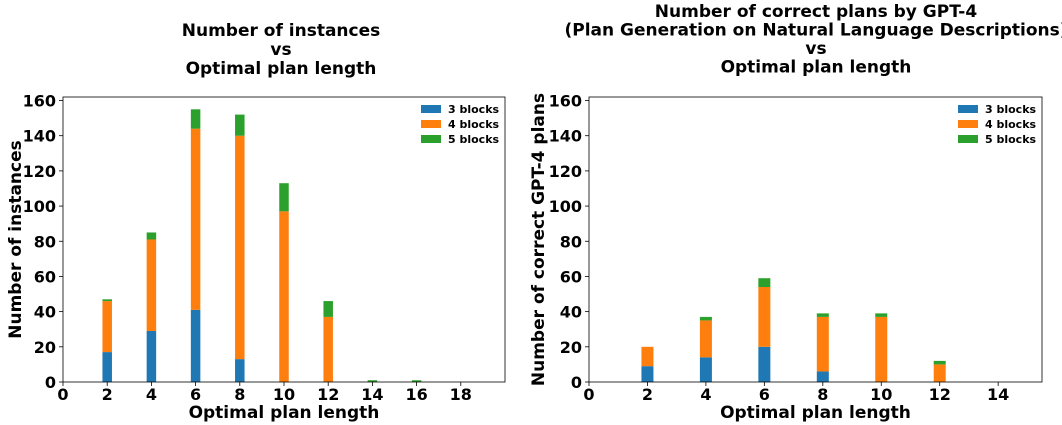  Describe the element at coordinates (16, 239) in the screenshot. I see `y-axis-label: Number of instances` at that location.